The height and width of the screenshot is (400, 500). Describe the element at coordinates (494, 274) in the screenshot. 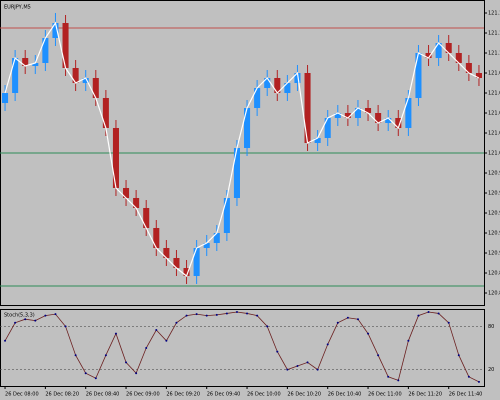

I see `y-tick-label: 120.88` at that location.